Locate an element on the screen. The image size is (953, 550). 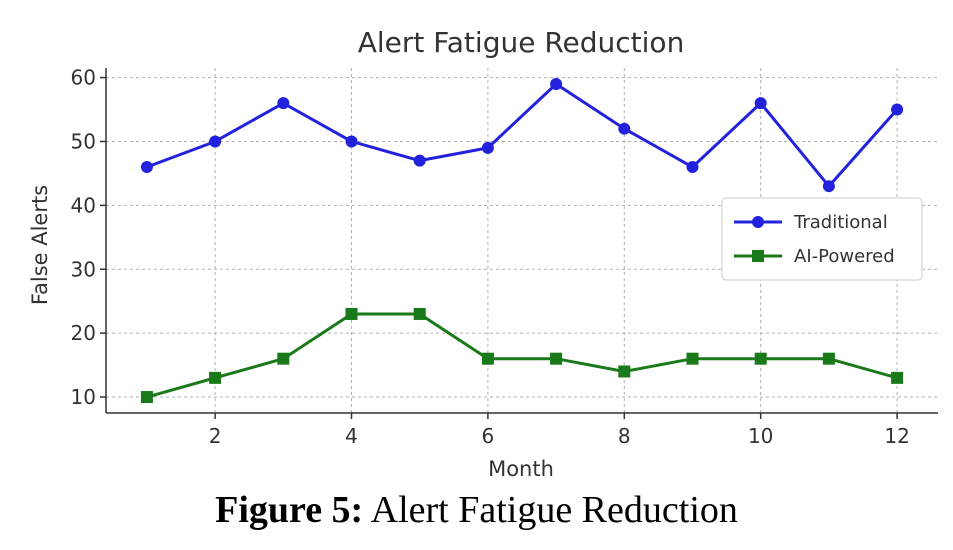
y-tick-label: 40 is located at coordinates (83, 205).